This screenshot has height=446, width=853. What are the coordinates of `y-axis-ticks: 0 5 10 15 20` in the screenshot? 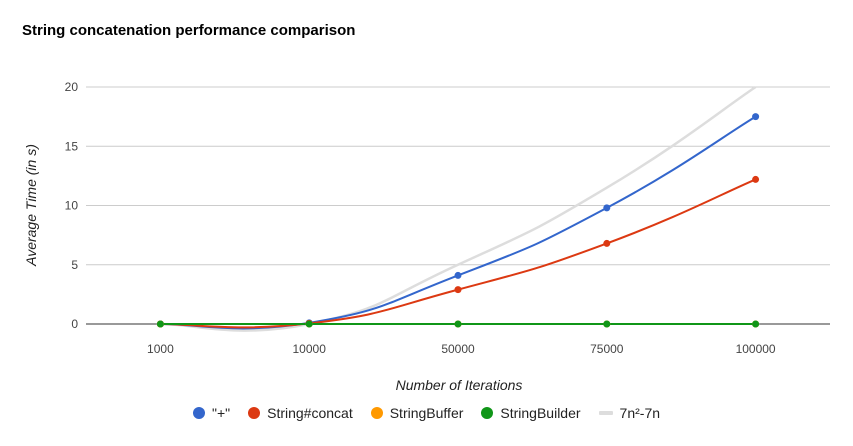 It's located at (72, 205).